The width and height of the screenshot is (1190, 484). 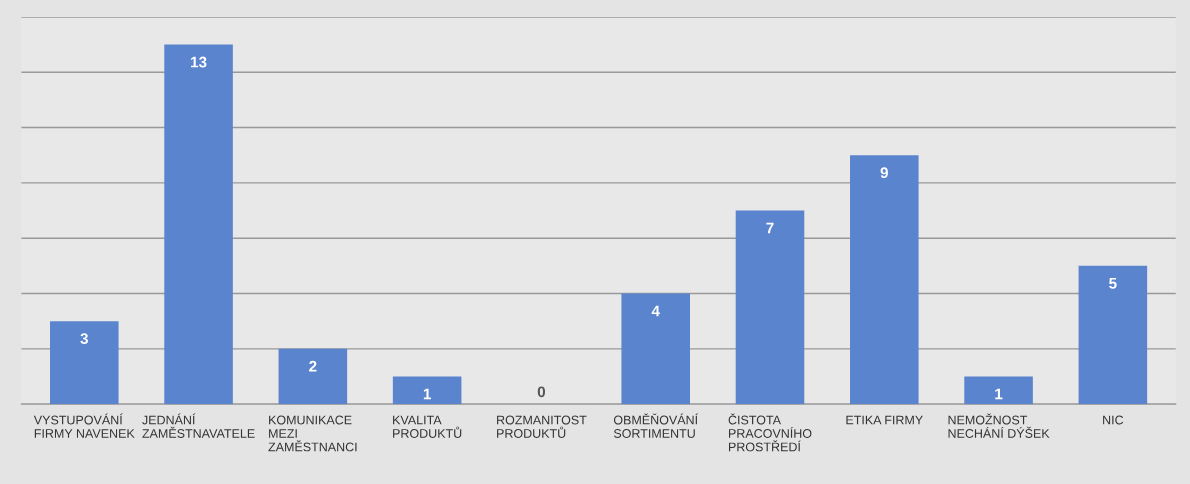 What do you see at coordinates (198, 425) in the screenshot?
I see `x-tick-label: JEDNÁNÍ ZAMĚSTNAVATELE` at bounding box center [198, 425].